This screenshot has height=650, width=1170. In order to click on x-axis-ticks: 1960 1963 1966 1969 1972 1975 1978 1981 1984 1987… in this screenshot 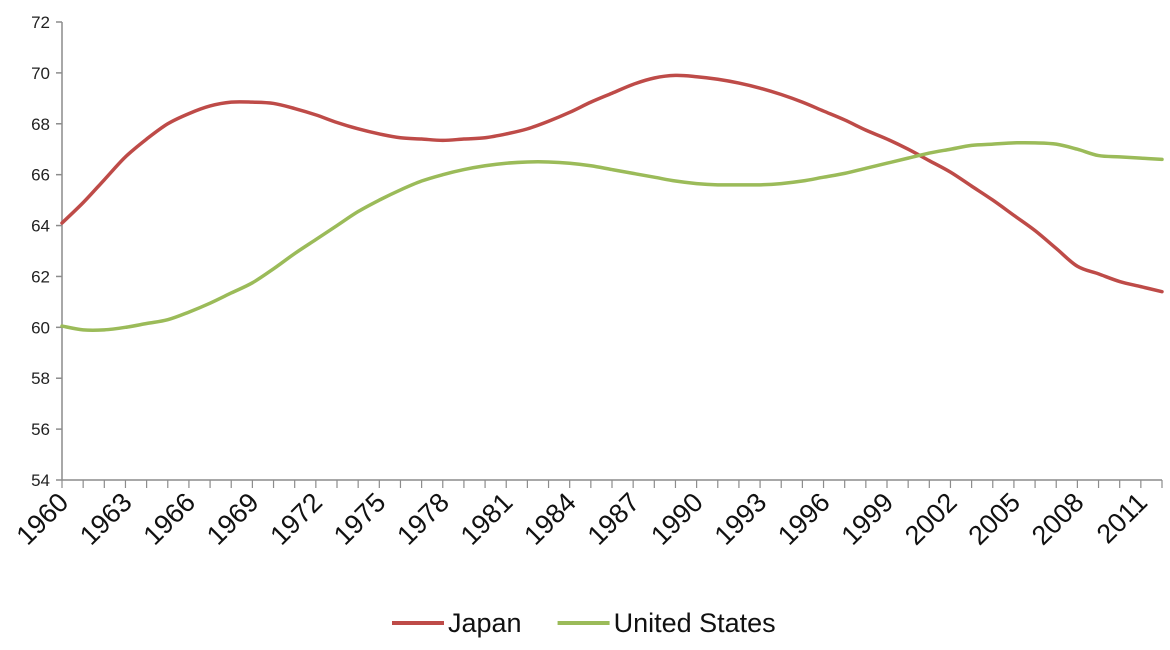, I will do `click(587, 515)`.